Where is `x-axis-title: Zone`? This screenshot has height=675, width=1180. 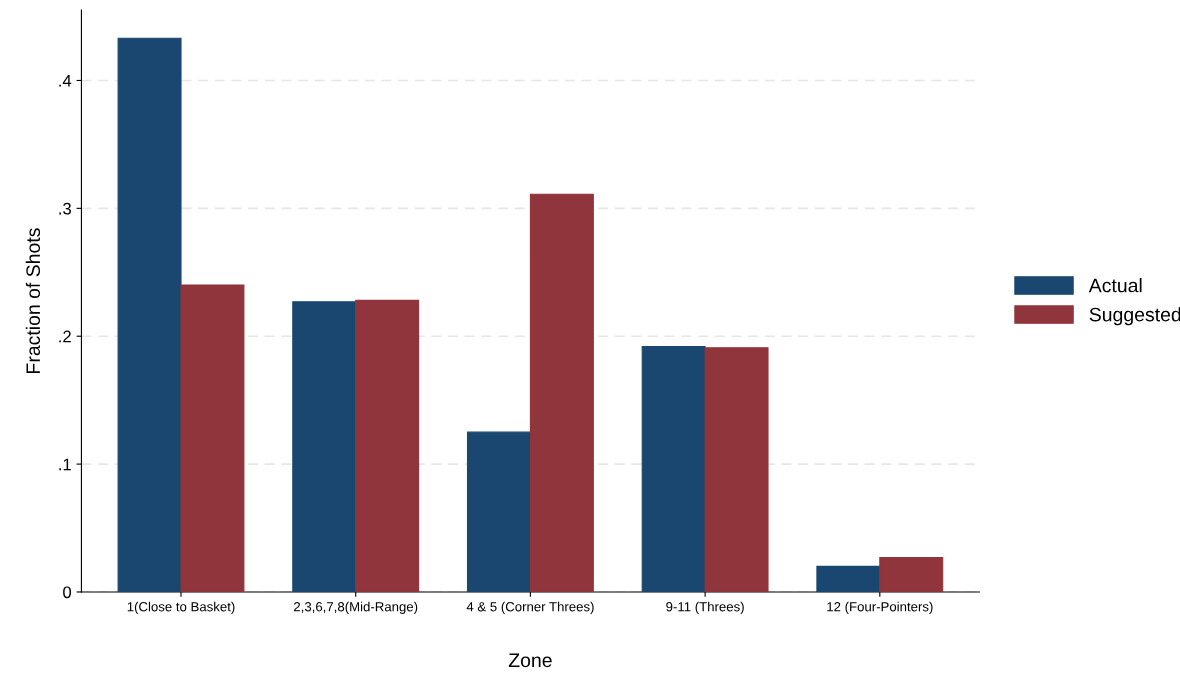 x-axis-title: Zone is located at coordinates (530, 660).